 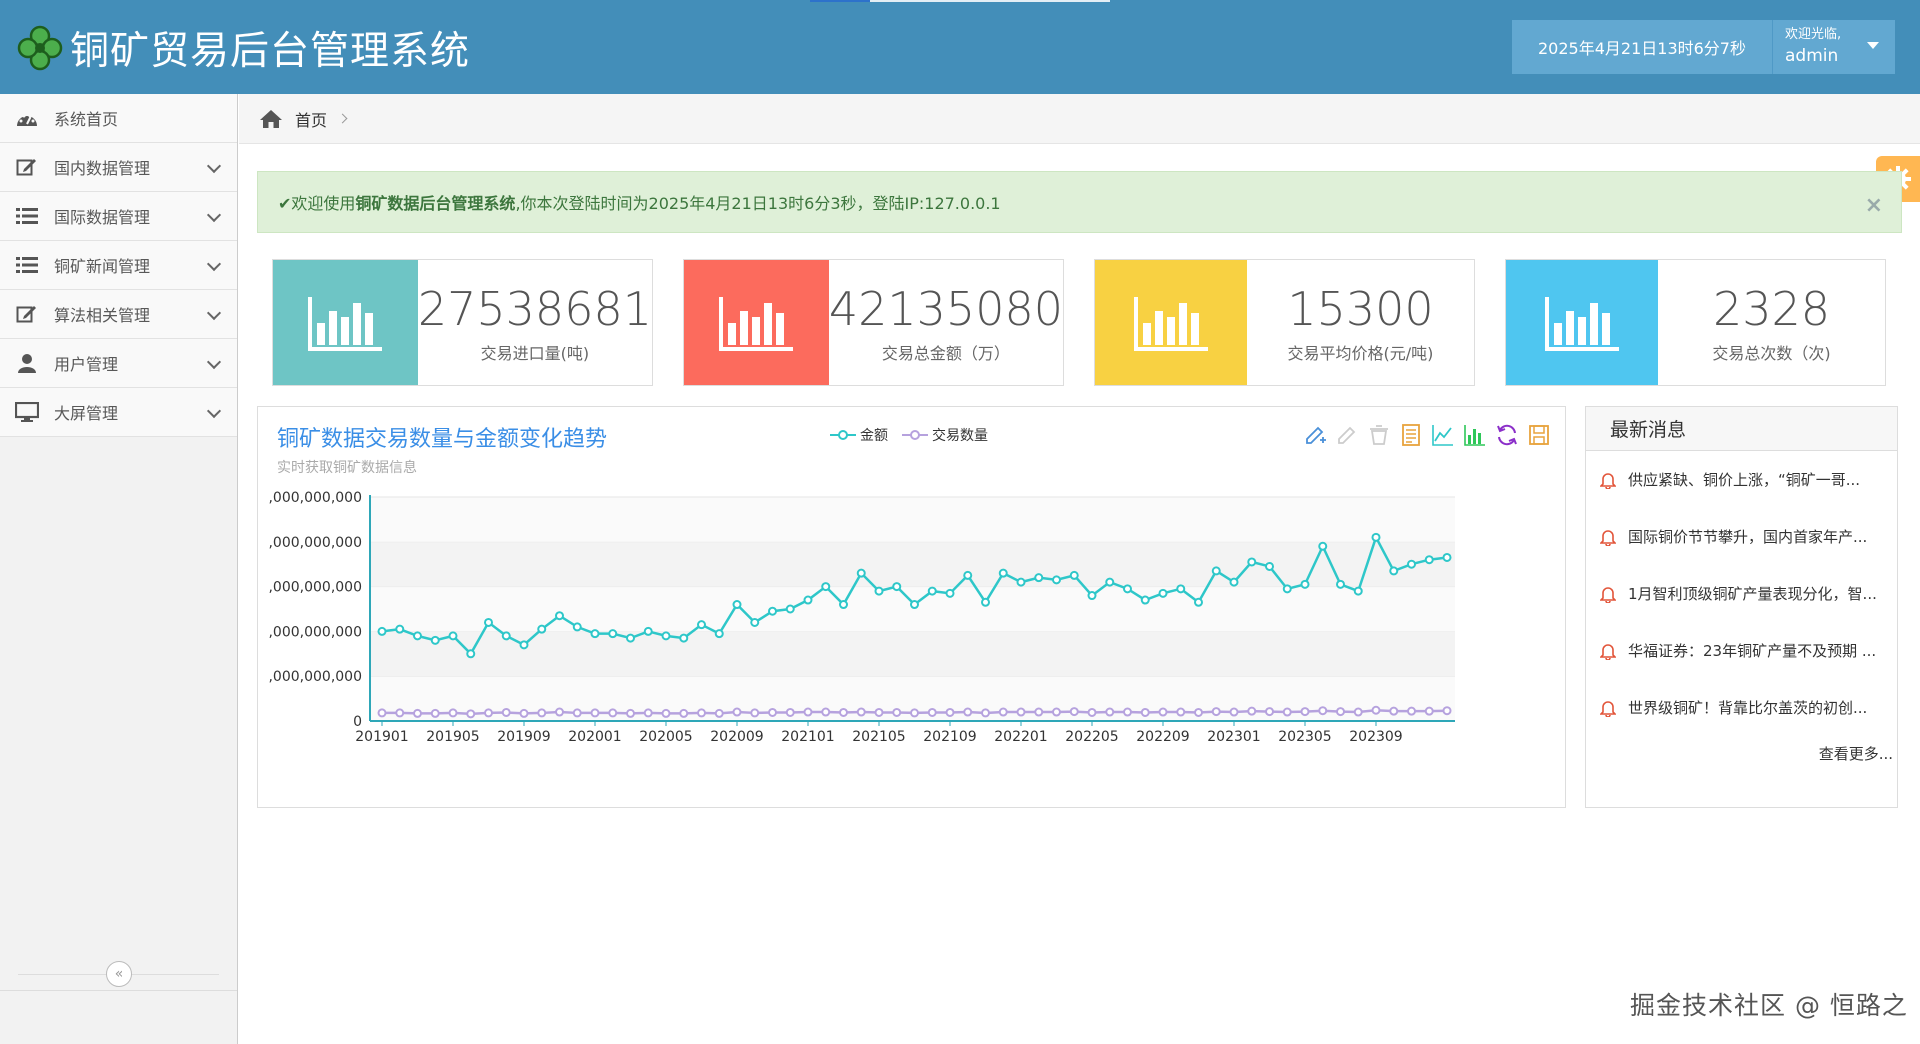 What do you see at coordinates (1695, 322) in the screenshot?
I see `stat-card-trade-count: 2328 交易总次数（次)` at bounding box center [1695, 322].